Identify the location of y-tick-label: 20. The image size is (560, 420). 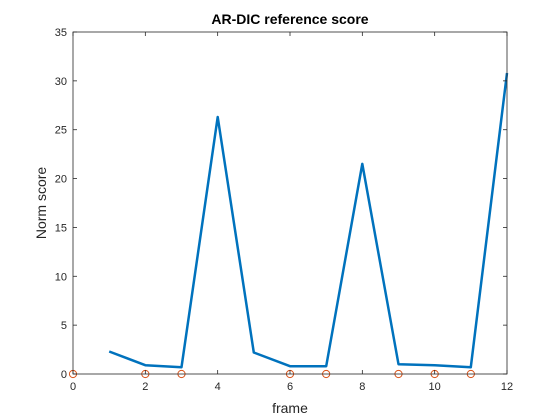
(61, 180).